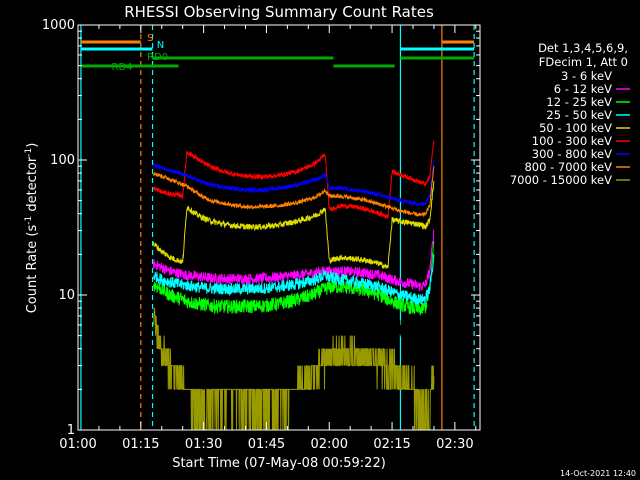  Describe the element at coordinates (572, 154) in the screenshot. I see `legend-label-6: 300 - 800 keV` at that location.